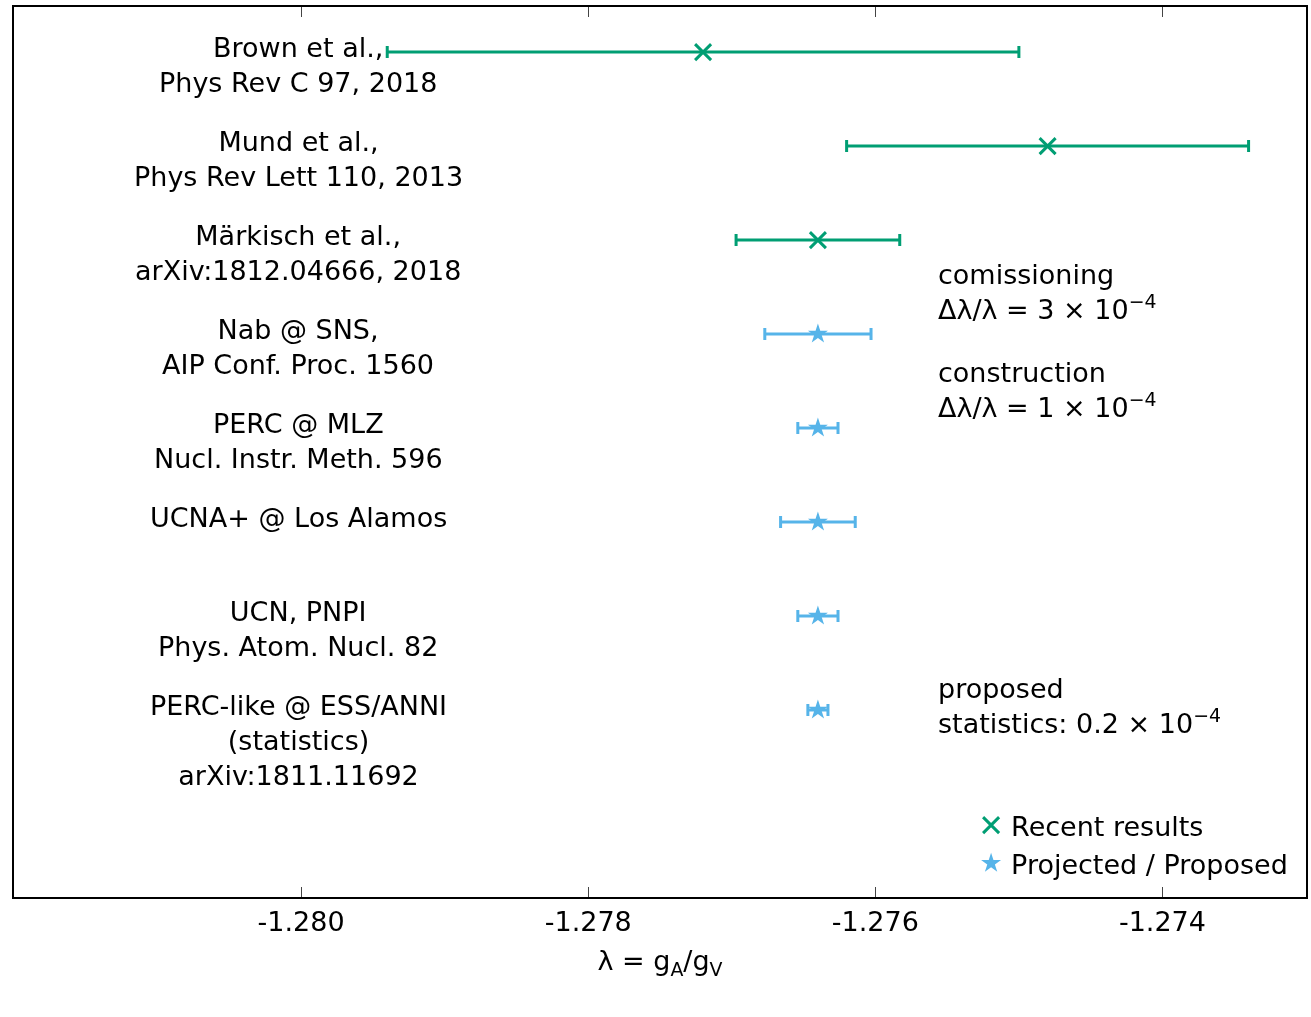  Describe the element at coordinates (875, 922) in the screenshot. I see `x-tick-label: -1.276` at that location.